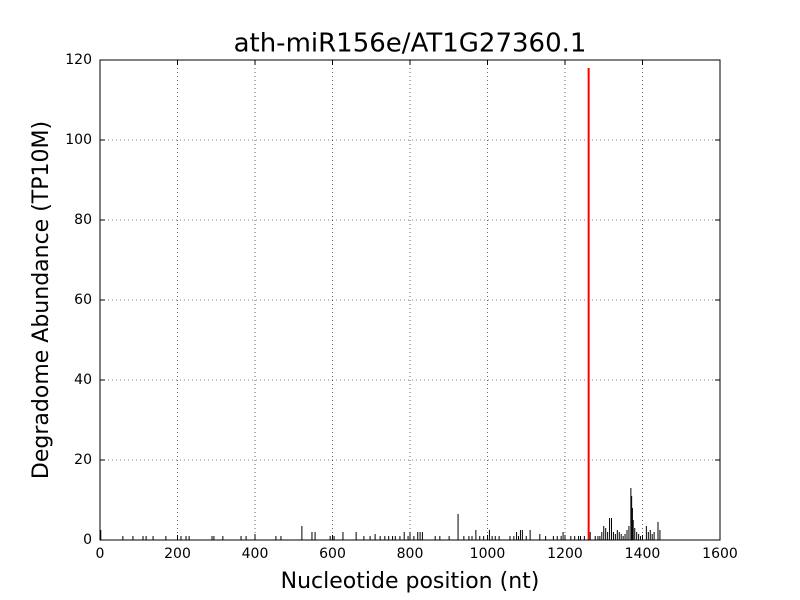 This screenshot has height=600, width=800. What do you see at coordinates (41, 300) in the screenshot?
I see `y-axis-label: Degradome Abundance (TP10M)` at bounding box center [41, 300].